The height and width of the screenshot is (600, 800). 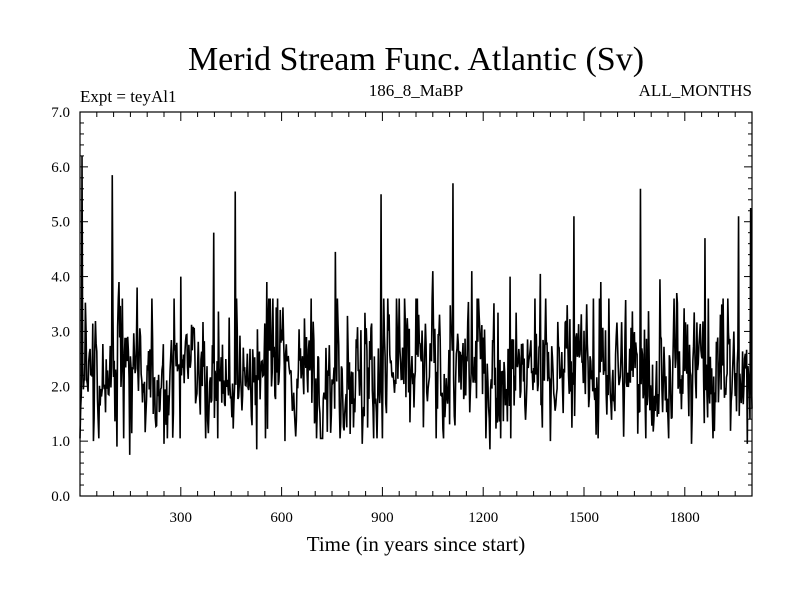 What do you see at coordinates (695, 90) in the screenshot?
I see `chart-subtitle-right: ALL_MONTHS` at bounding box center [695, 90].